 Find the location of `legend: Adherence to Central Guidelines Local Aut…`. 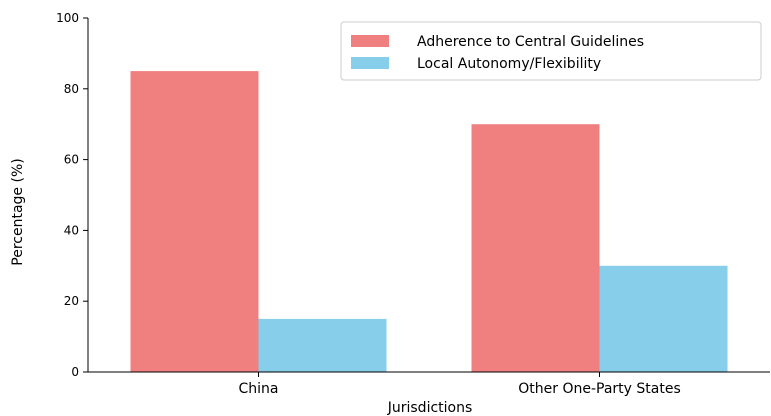

legend: Adherence to Central Guidelines Local Aut… is located at coordinates (551, 51).